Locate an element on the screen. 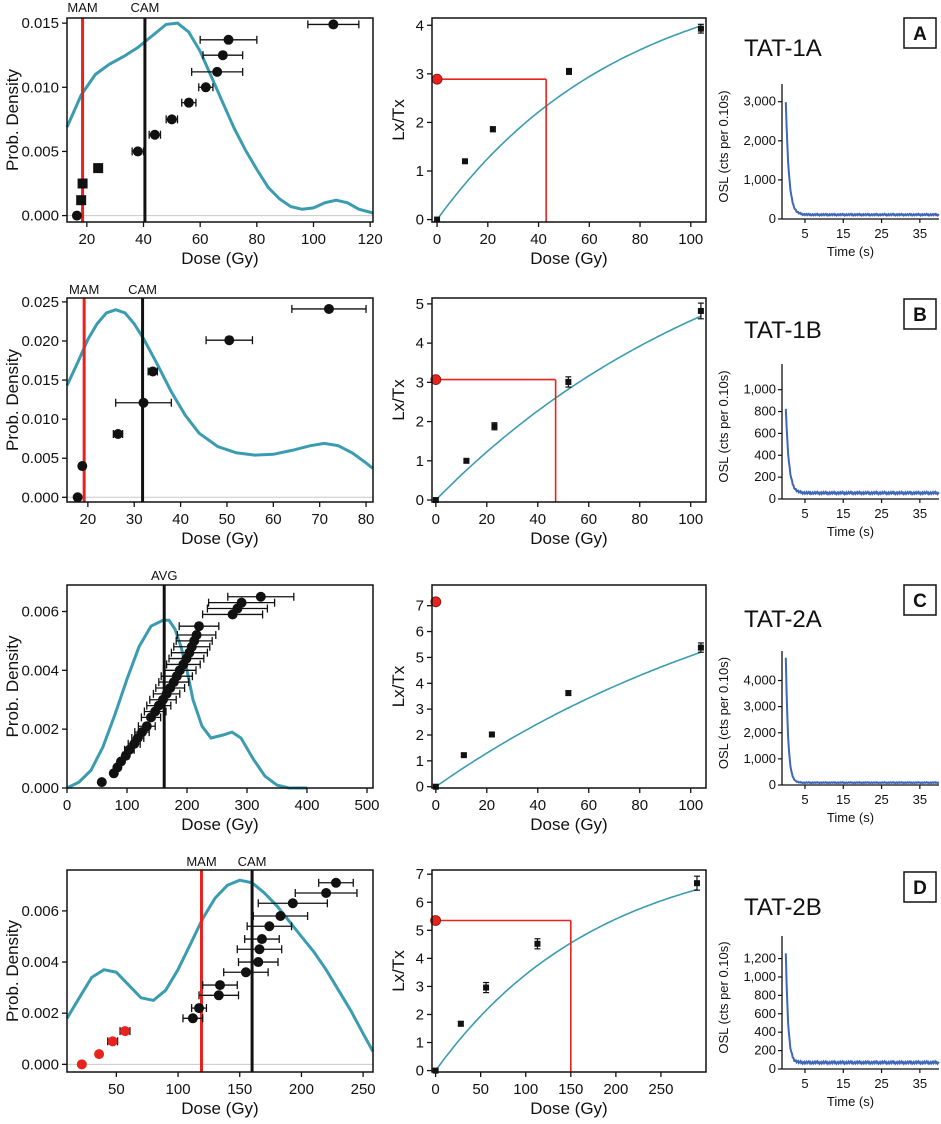 The width and height of the screenshot is (941, 1124). x-tick-label: 300 is located at coordinates (246, 805).